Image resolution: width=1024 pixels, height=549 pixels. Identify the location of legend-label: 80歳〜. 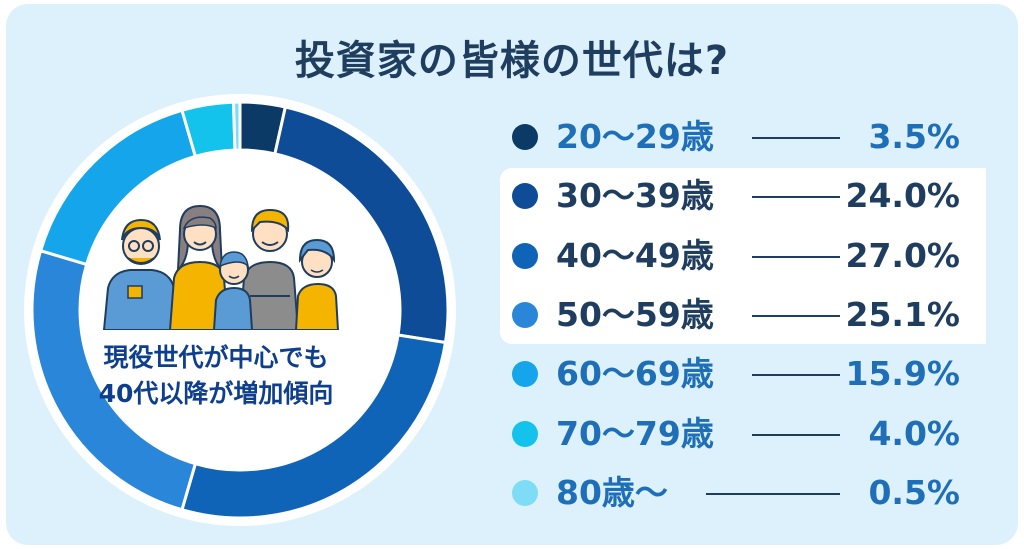
(612, 492).